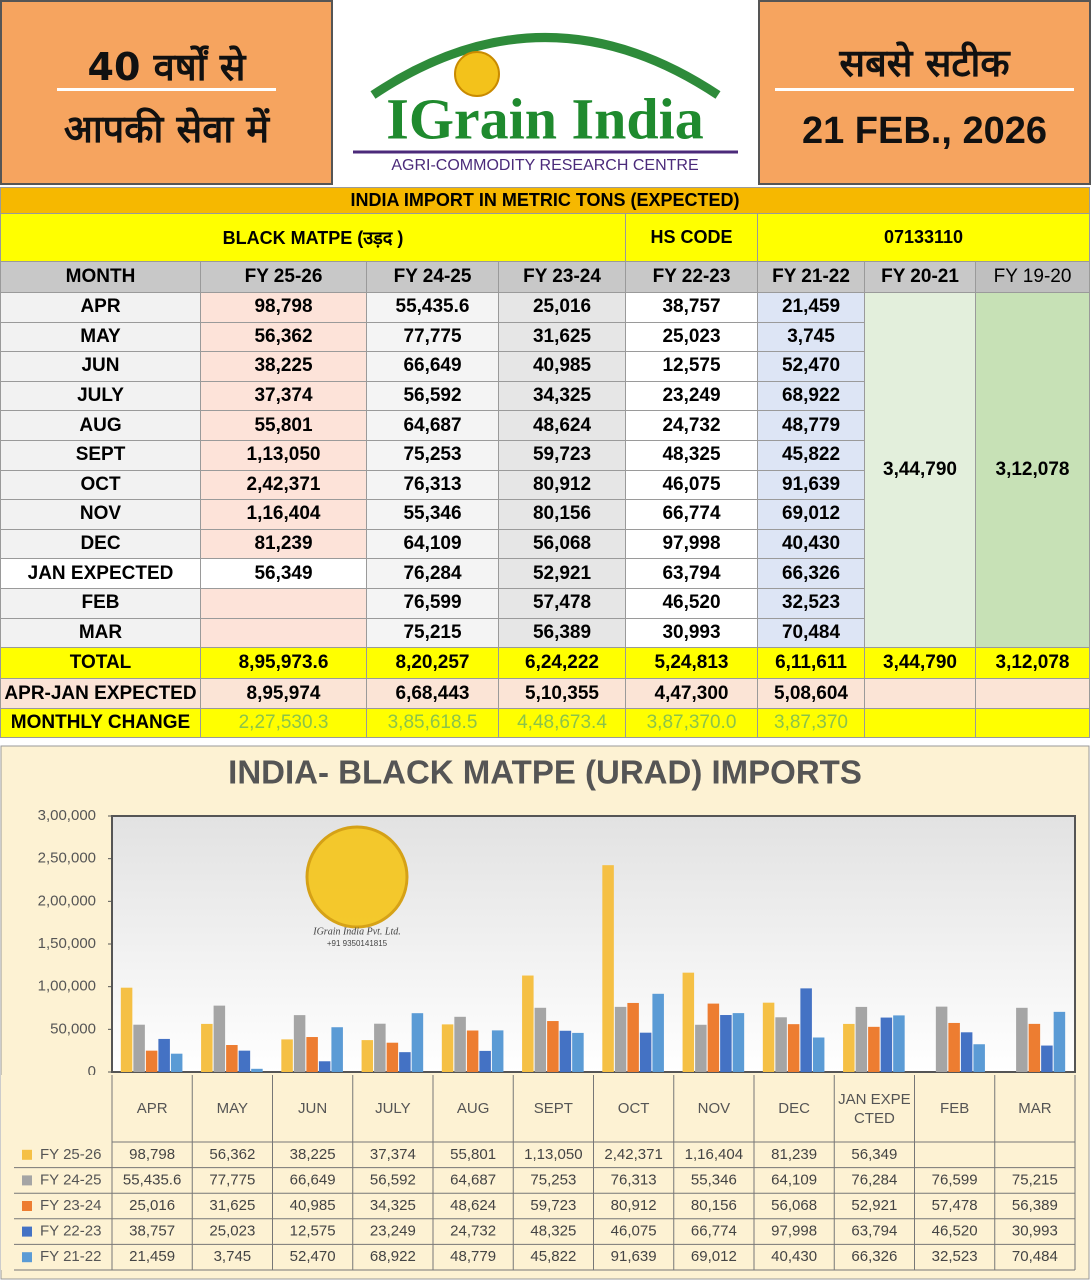  Describe the element at coordinates (100, 337) in the screenshot. I see `month: MAY` at that location.